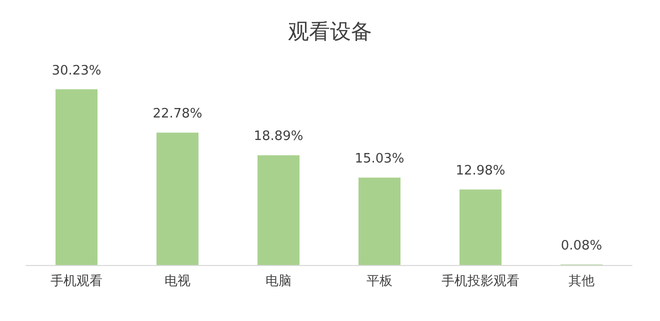  I want to click on data-label: 30.23%, so click(77, 70).